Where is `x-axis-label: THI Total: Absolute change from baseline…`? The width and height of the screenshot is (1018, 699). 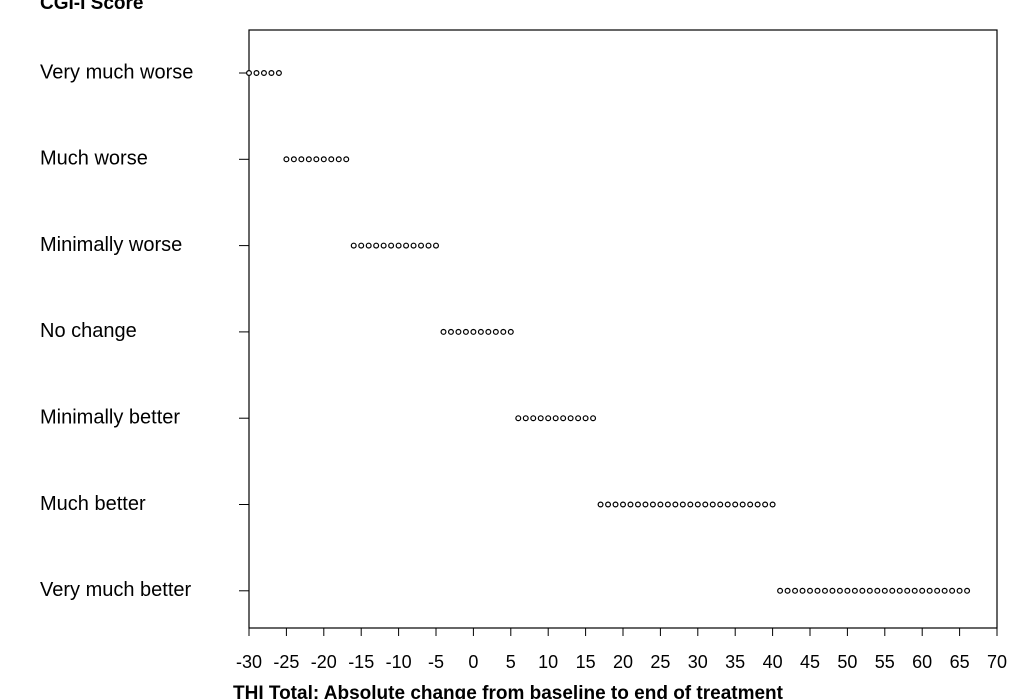 x-axis-label: THI Total: Absolute change from baseline… is located at coordinates (508, 691).